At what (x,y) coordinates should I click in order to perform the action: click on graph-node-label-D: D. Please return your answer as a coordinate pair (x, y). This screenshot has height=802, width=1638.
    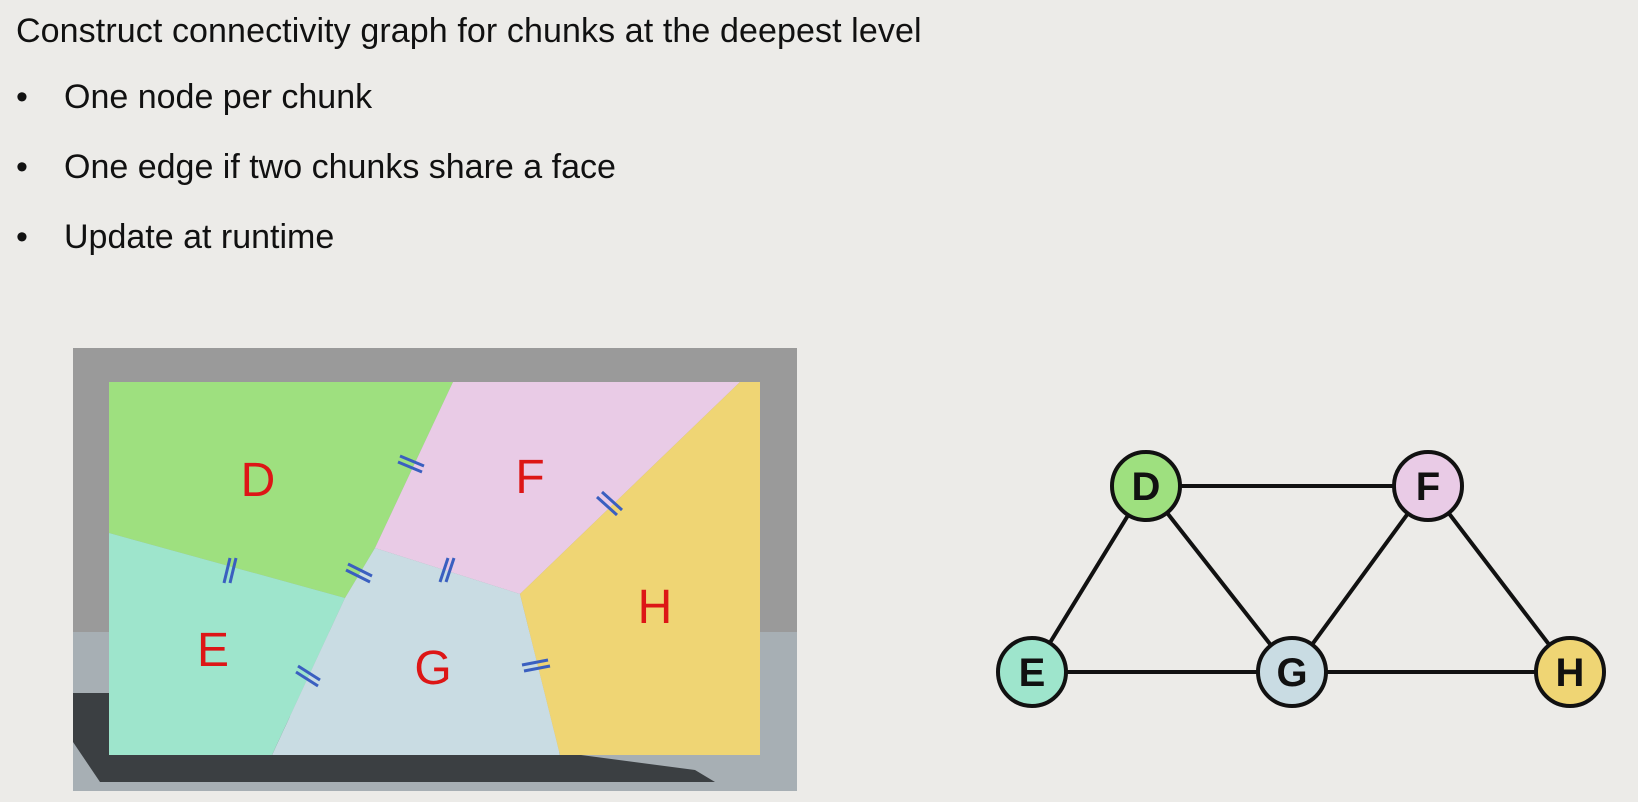
    Looking at the image, I should click on (1146, 487).